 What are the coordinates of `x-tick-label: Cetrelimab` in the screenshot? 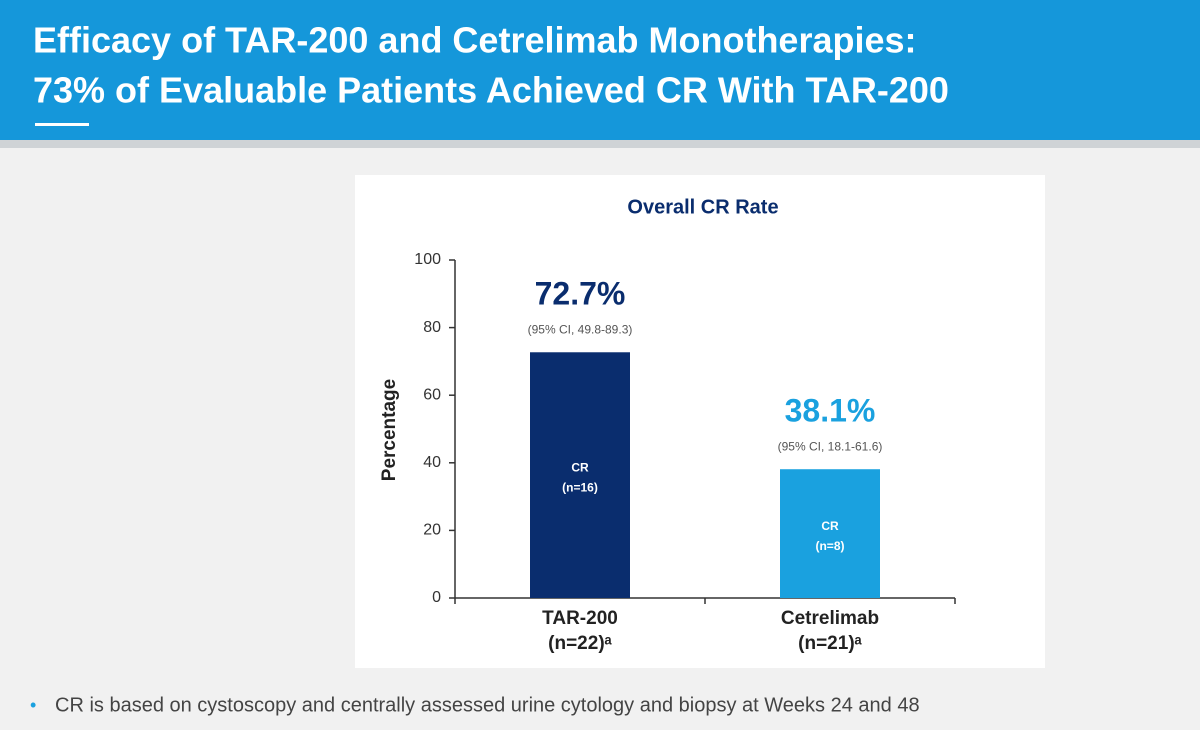 It's located at (830, 618).